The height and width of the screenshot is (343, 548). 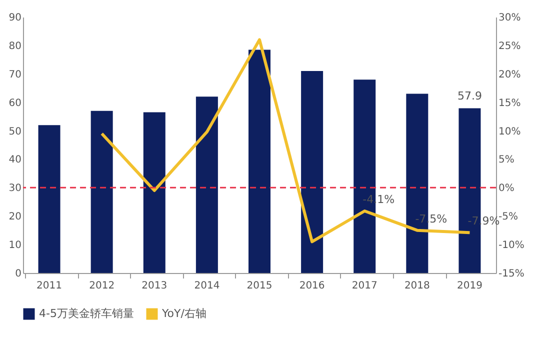 What do you see at coordinates (18, 274) in the screenshot?
I see `y-tick-label: 0` at bounding box center [18, 274].